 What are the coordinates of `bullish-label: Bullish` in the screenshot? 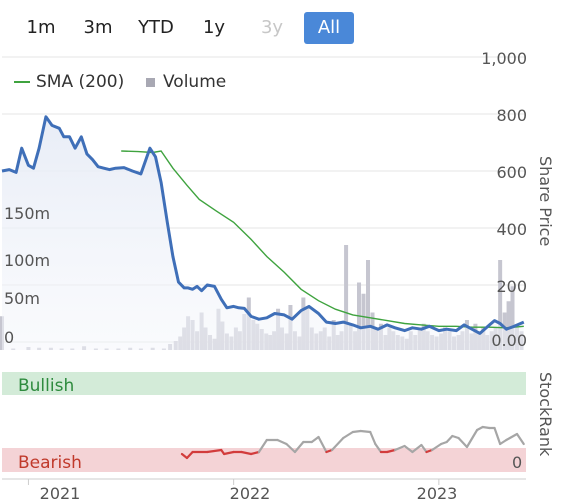 It's located at (46, 386).